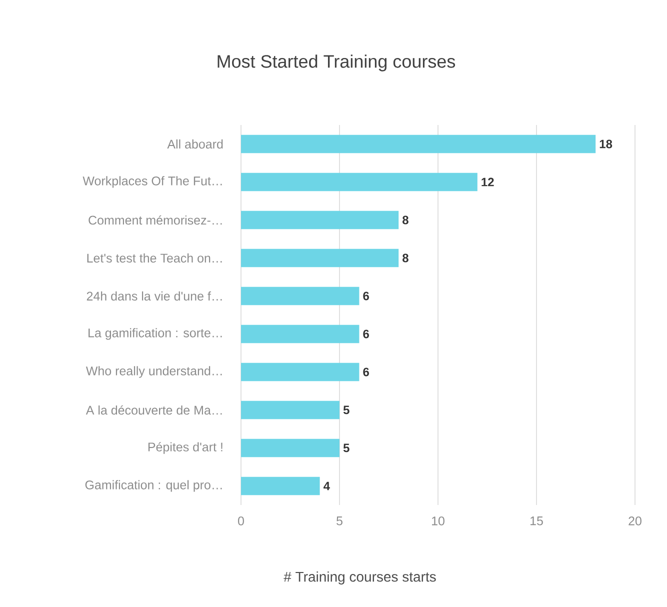 The image size is (667, 607). Describe the element at coordinates (360, 578) in the screenshot. I see `x-axis-title: # Training courses starts` at that location.